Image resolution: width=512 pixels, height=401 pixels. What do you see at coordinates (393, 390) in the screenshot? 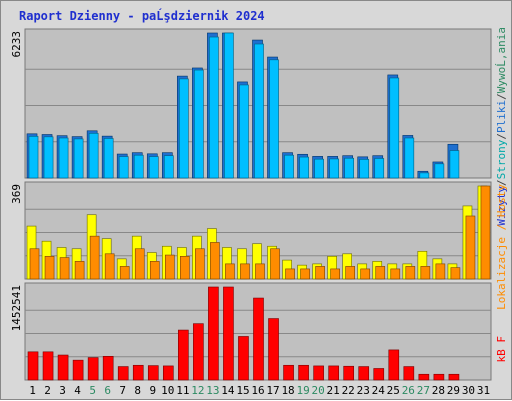
I see `day-label-25: 25` at bounding box center [393, 390].